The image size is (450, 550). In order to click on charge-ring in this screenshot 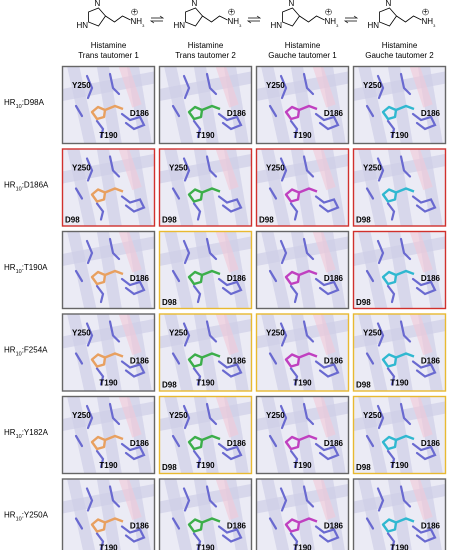, I will do `click(328, 12)`.